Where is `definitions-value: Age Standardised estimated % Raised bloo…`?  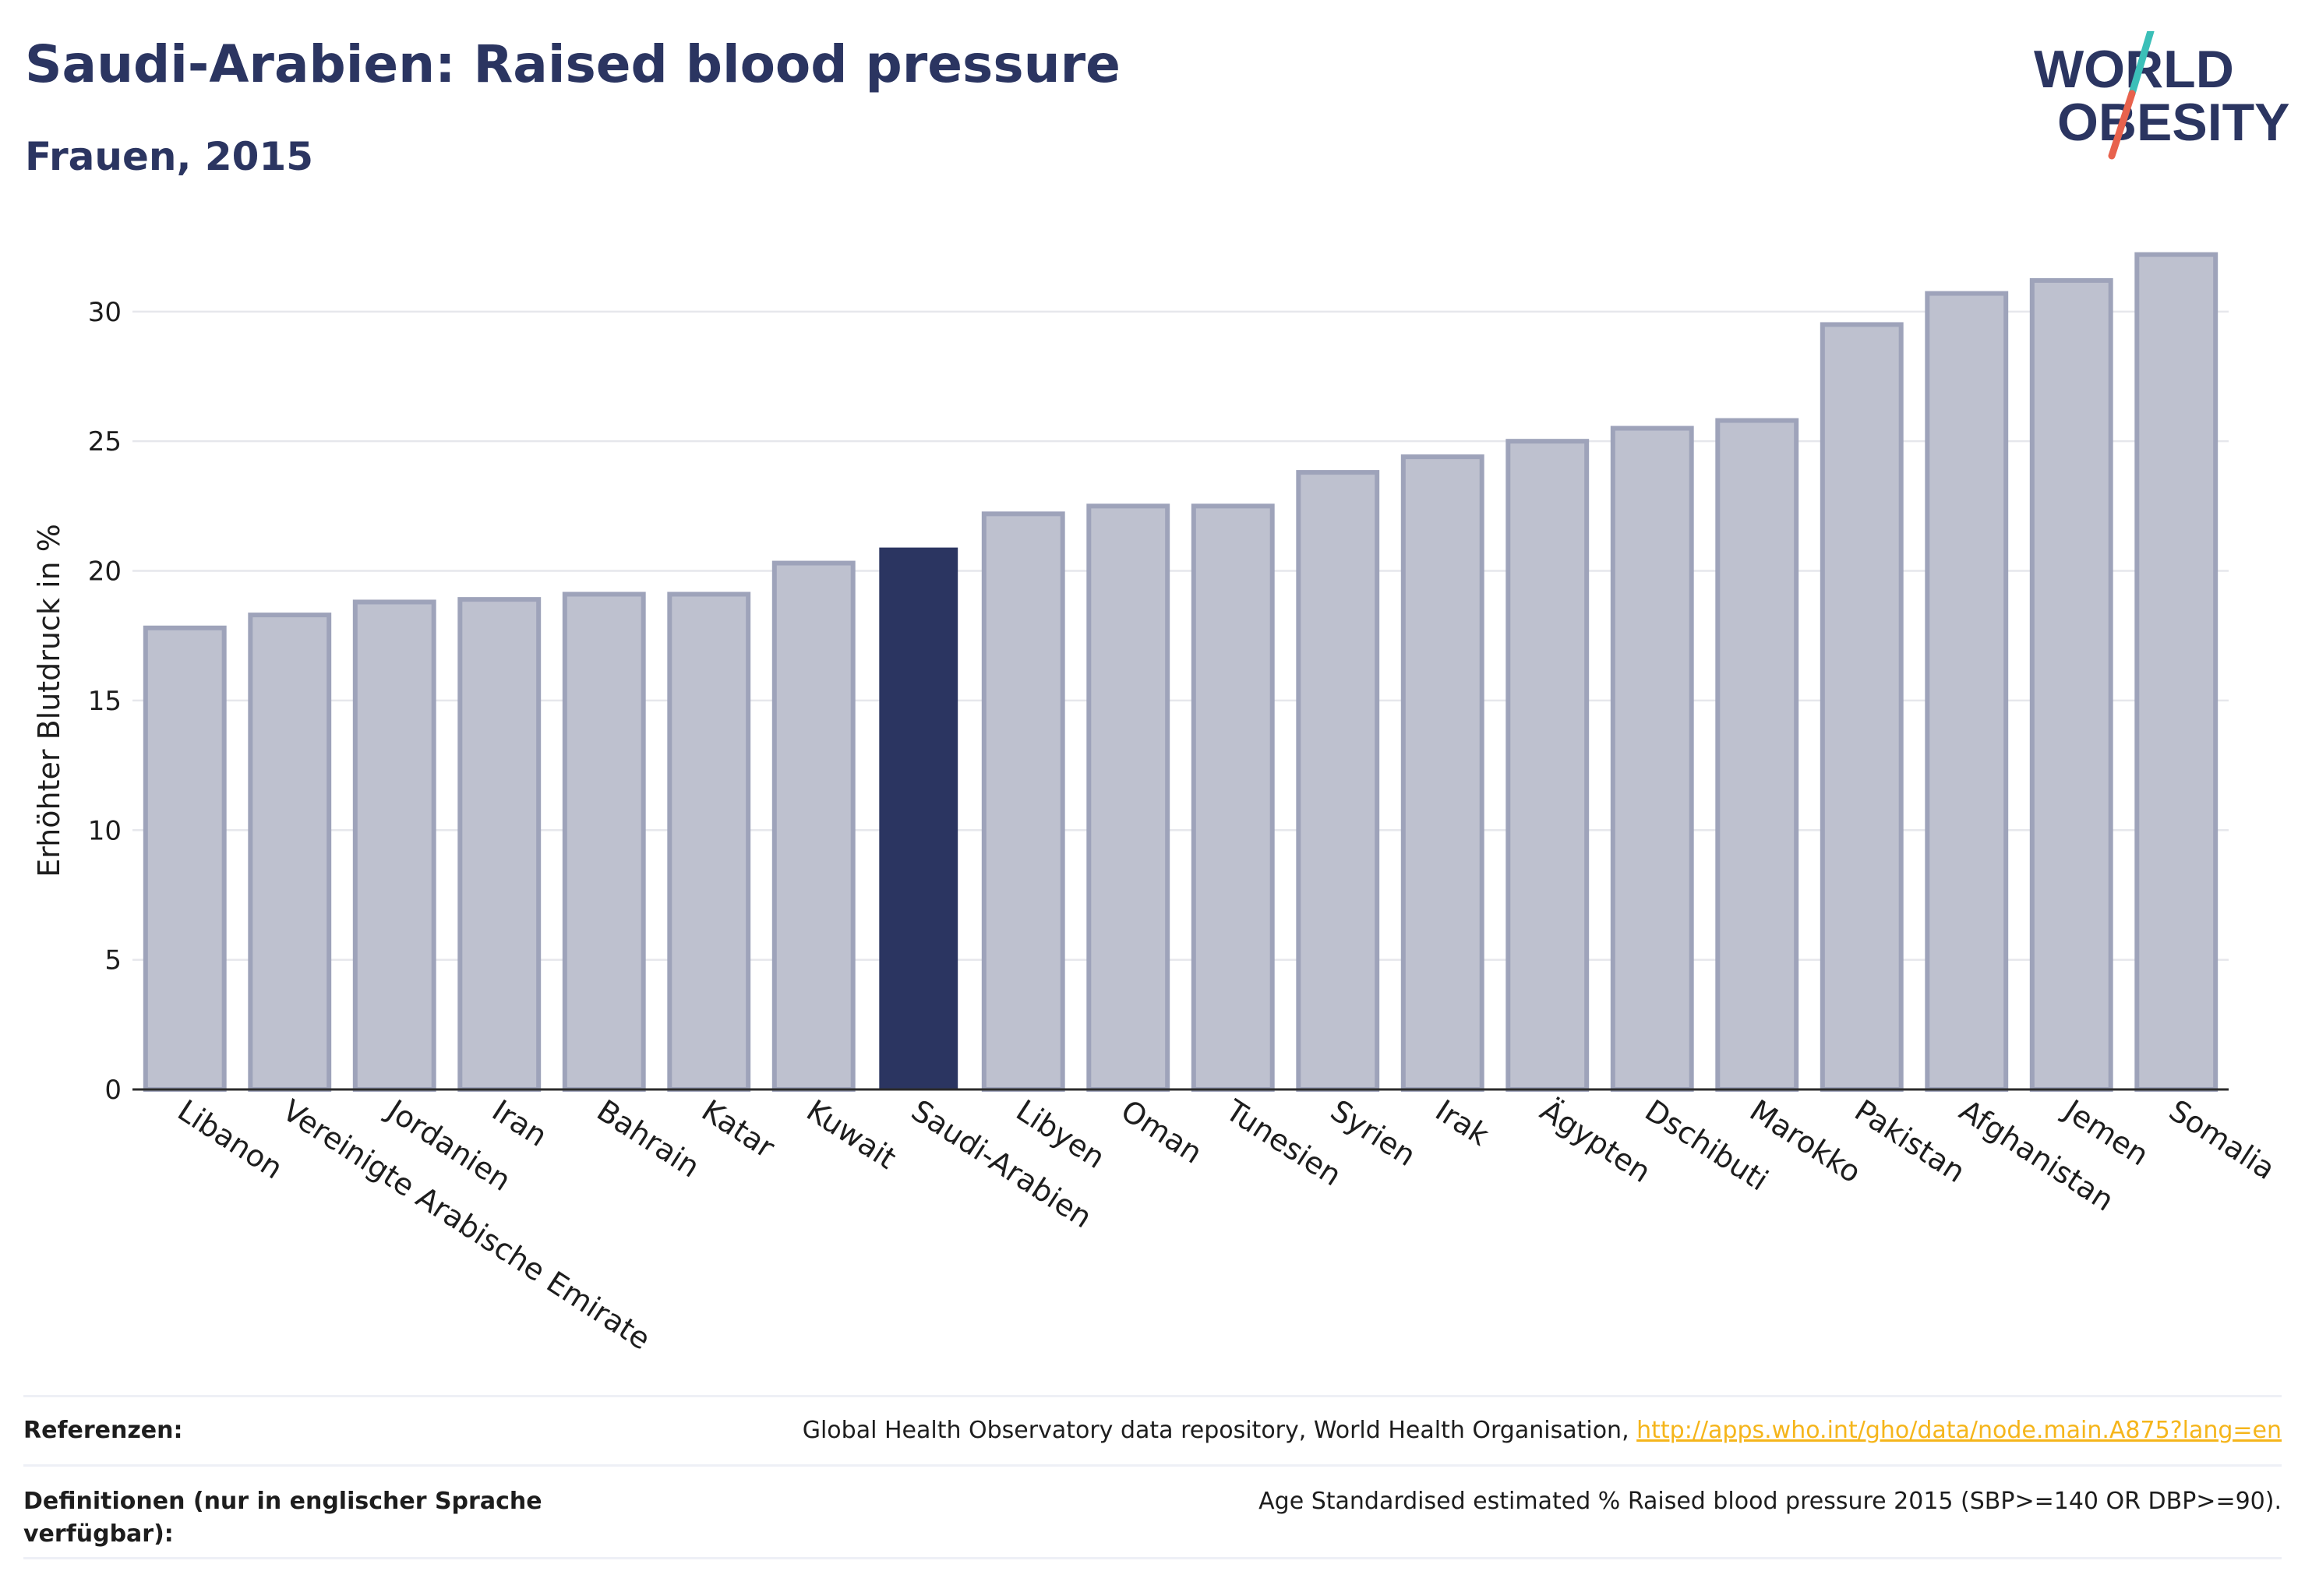
definitions-value: Age Standardised estimated % Raised bloo… is located at coordinates (1770, 1501).